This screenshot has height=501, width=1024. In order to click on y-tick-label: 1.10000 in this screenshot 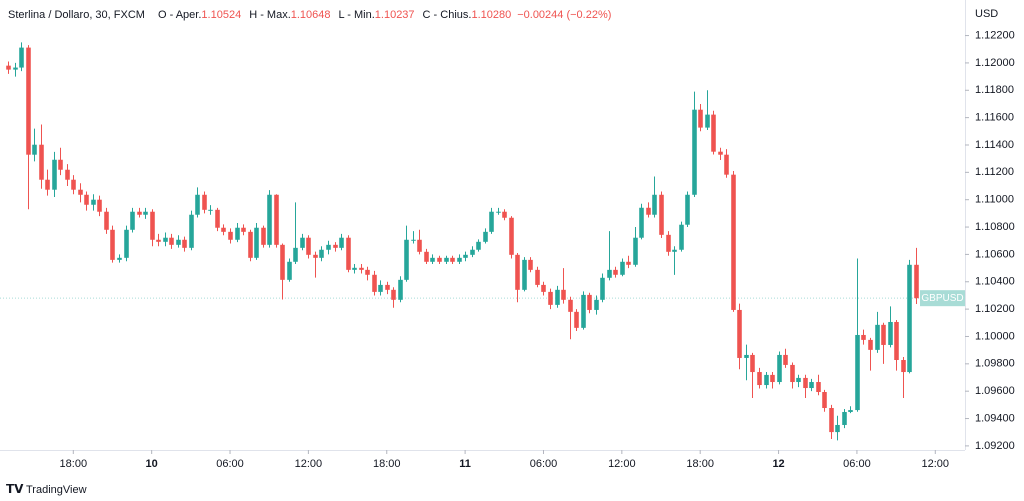, I will do `click(995, 336)`.